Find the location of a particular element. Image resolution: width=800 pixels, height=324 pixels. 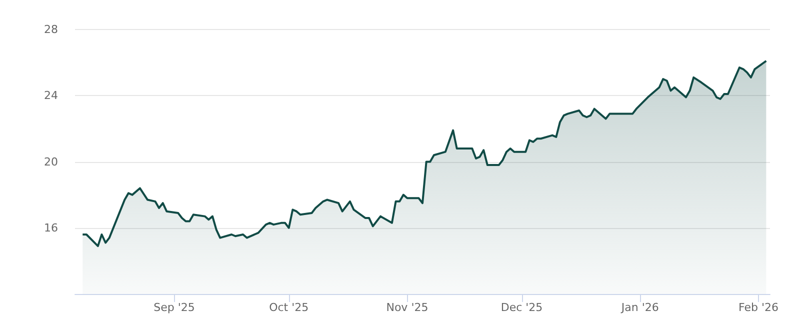

y-tick-label: 24 is located at coordinates (51, 95).